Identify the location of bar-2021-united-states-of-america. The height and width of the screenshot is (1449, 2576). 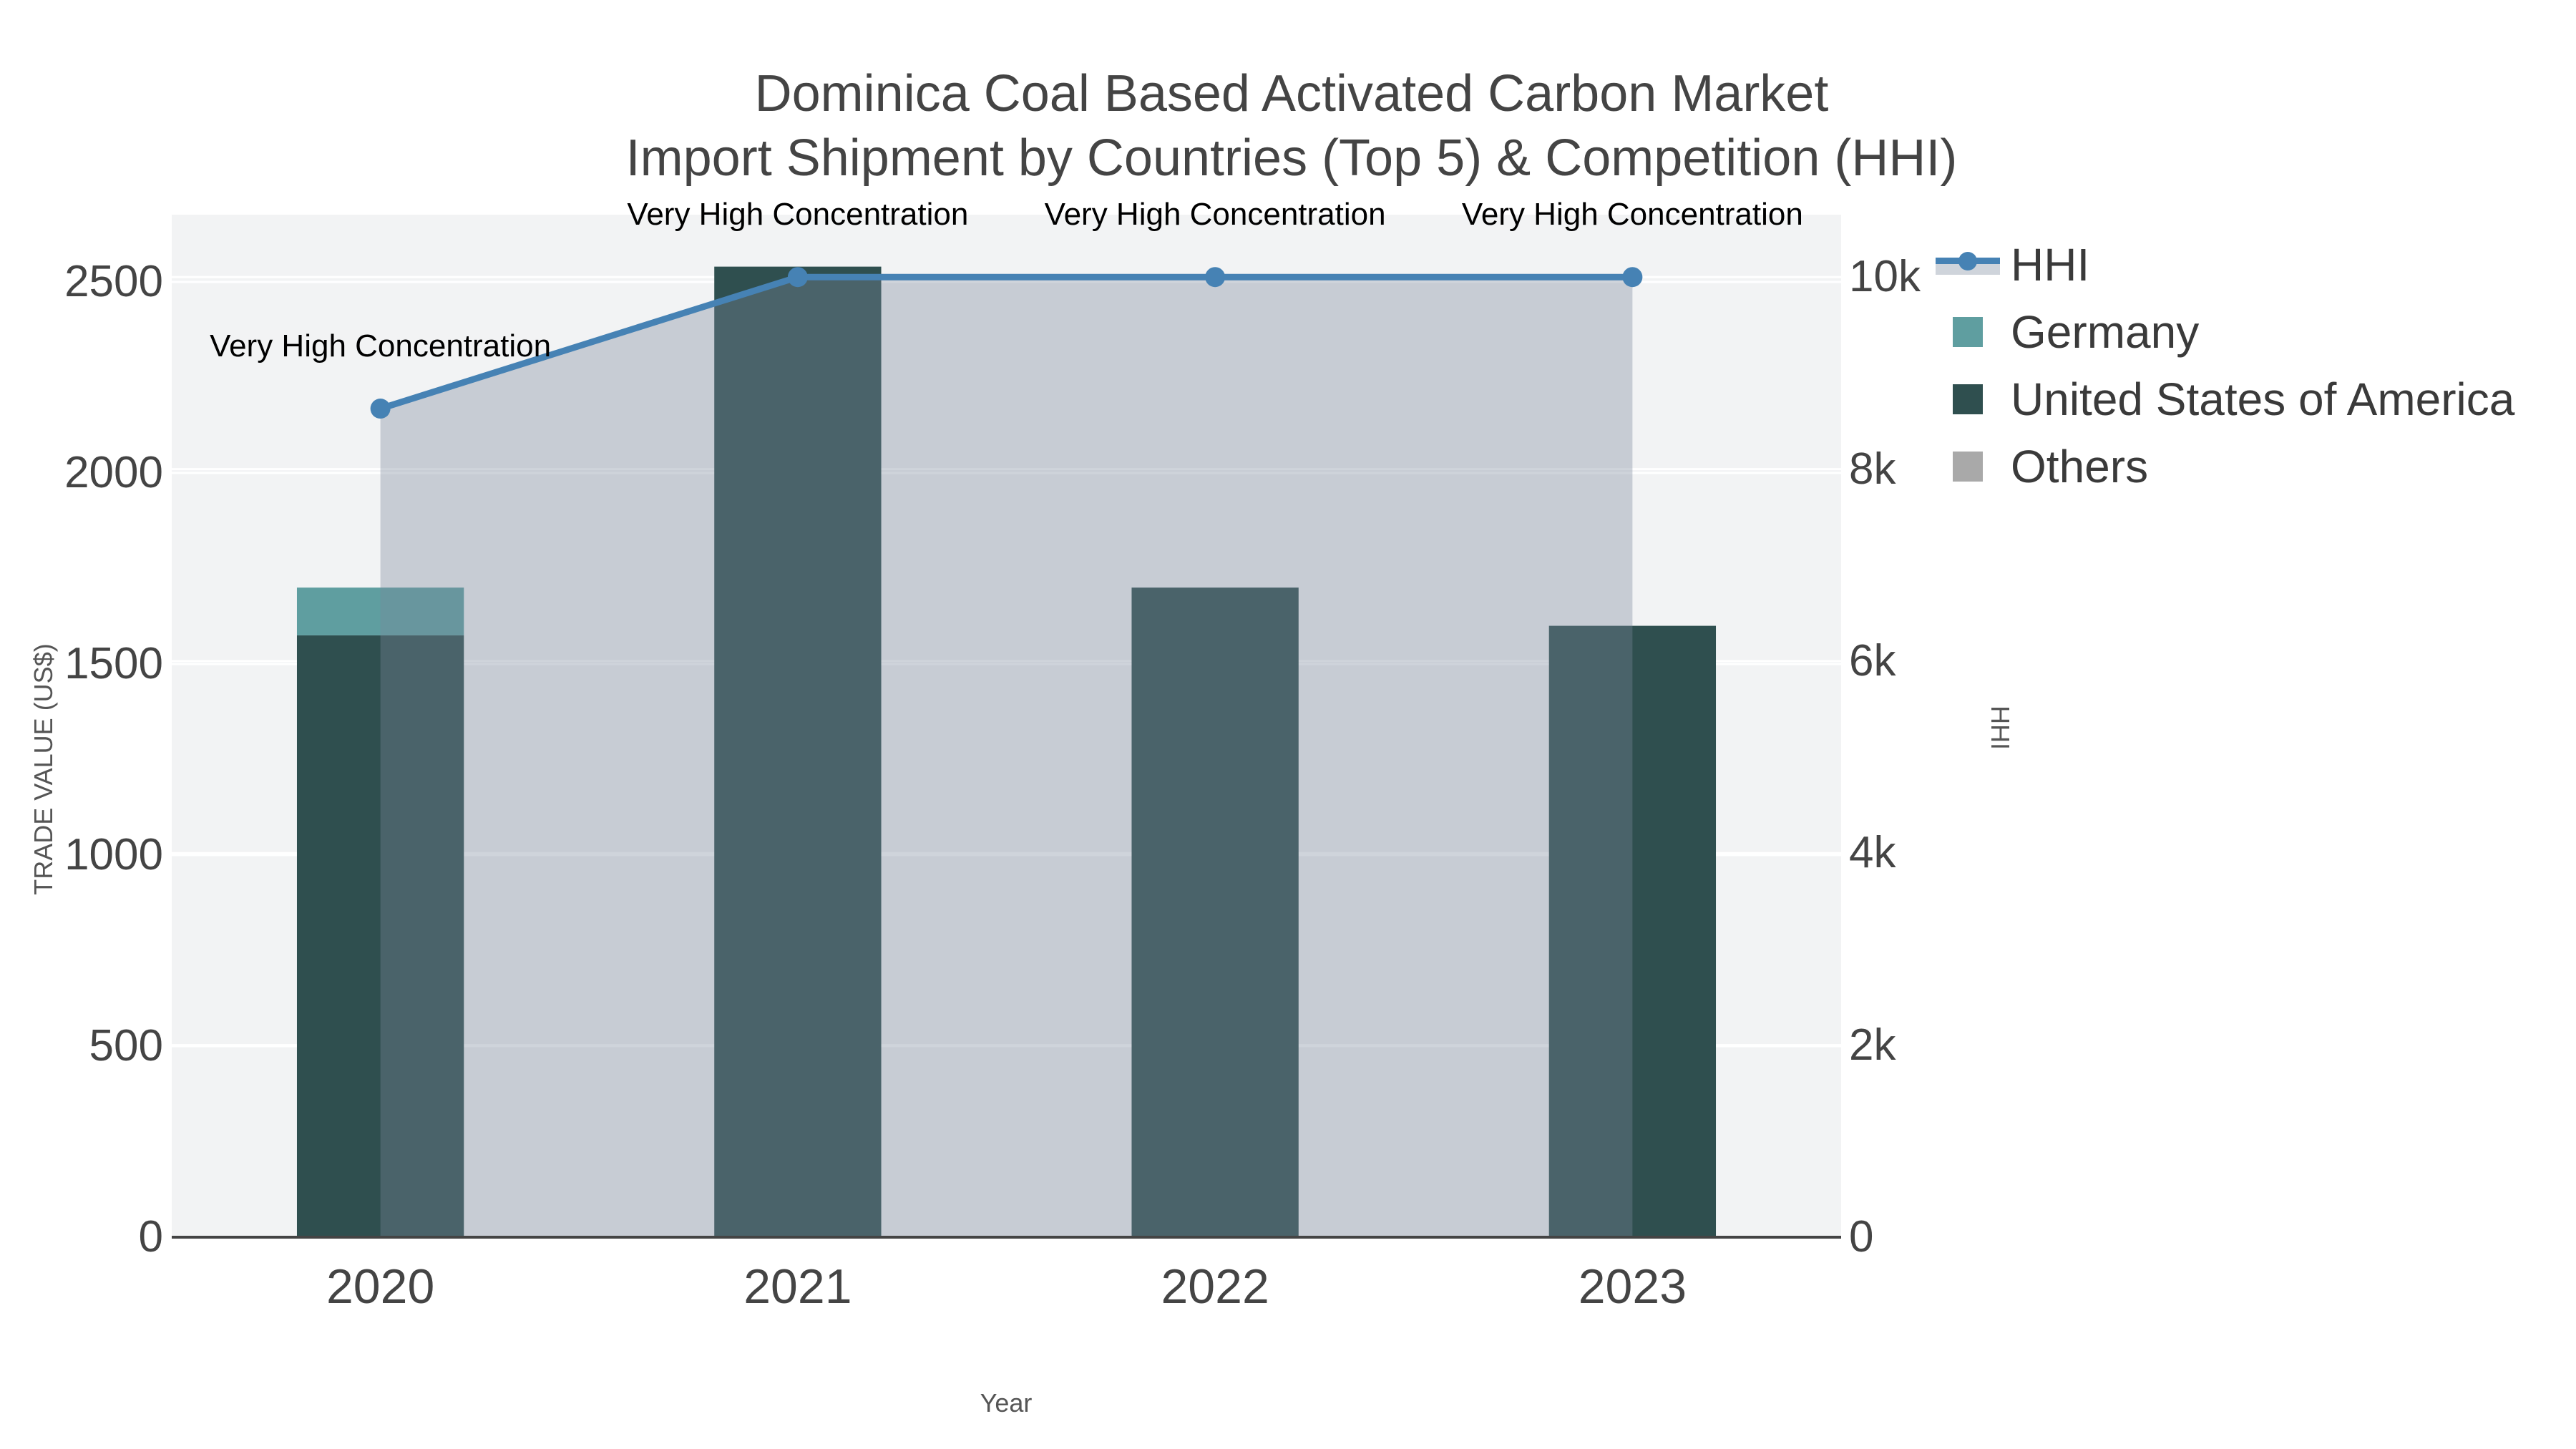
(798, 752).